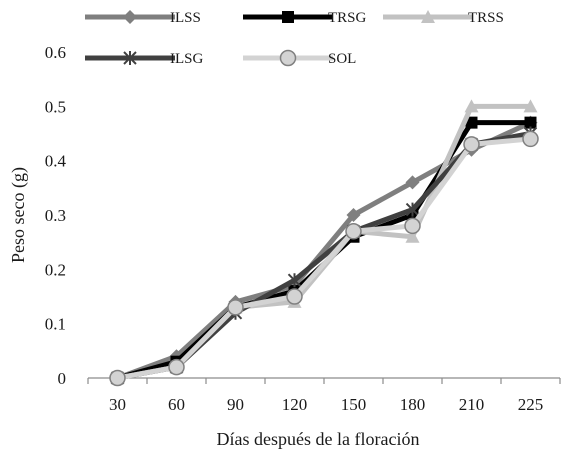  Describe the element at coordinates (305, 18) in the screenshot. I see `legend-item-trsg: TRSG` at that location.